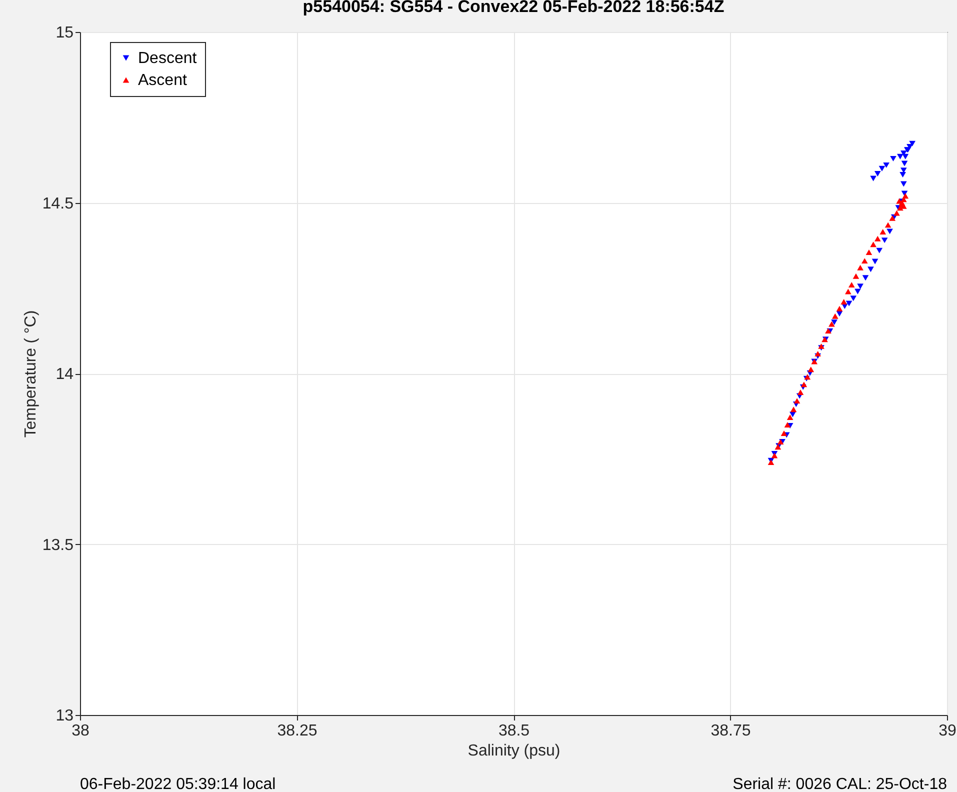 The width and height of the screenshot is (957, 792). I want to click on y-tick-label: 14.5, so click(58, 203).